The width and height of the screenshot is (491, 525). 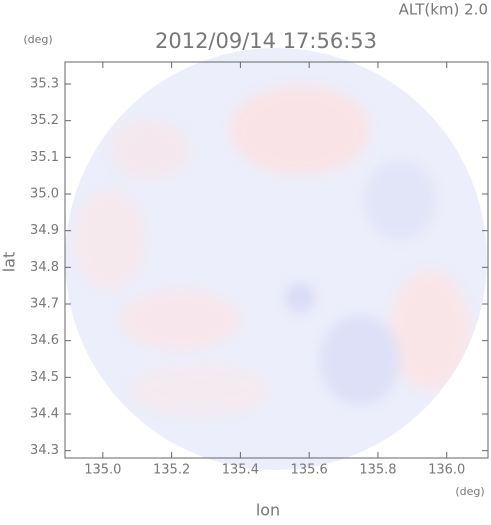 What do you see at coordinates (44, 194) in the screenshot?
I see `y-tick-label: 35.0` at bounding box center [44, 194].